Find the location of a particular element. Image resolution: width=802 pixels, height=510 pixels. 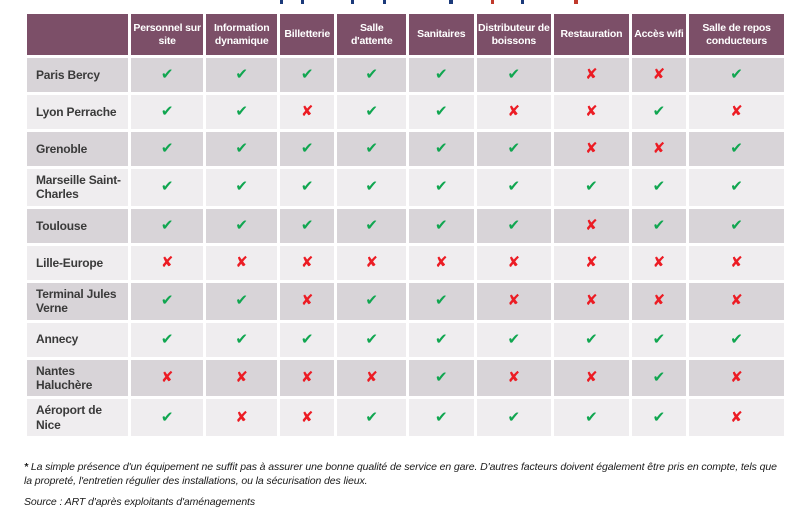

table-row: Nantes Haluchère ✘ ✘ ✘ ✘ ✔ ✘ ✘ ✔ ✘ is located at coordinates (405, 378).